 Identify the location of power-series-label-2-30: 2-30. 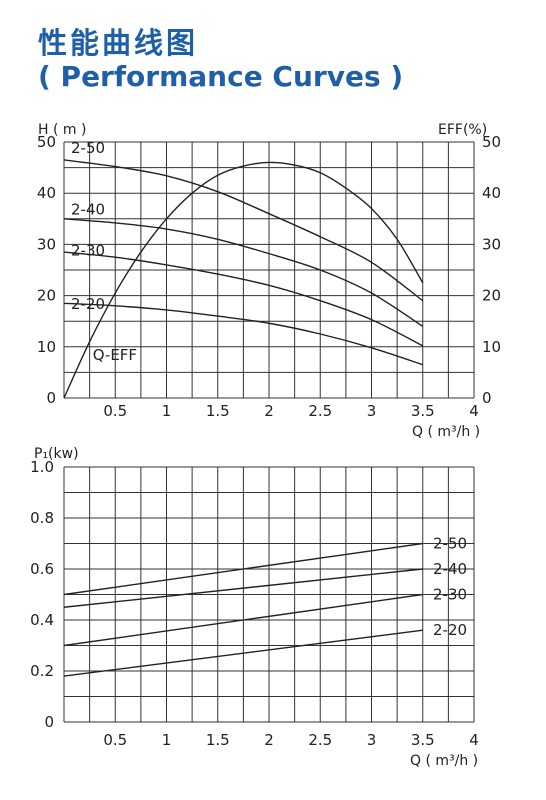
(450, 595).